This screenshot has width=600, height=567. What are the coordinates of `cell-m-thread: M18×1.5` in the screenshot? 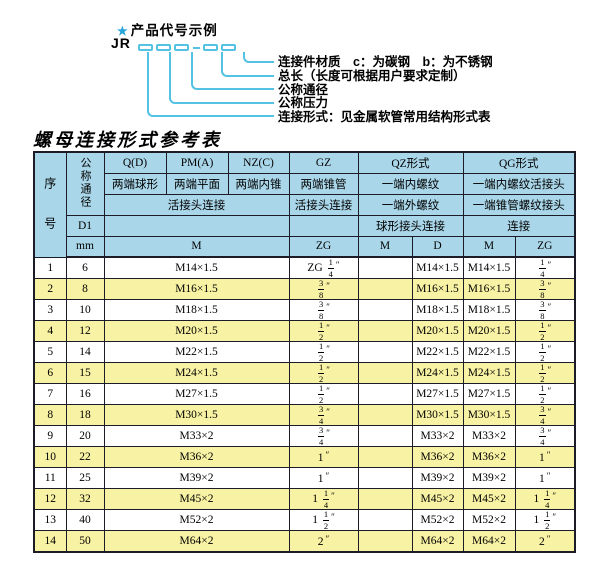 It's located at (196, 310).